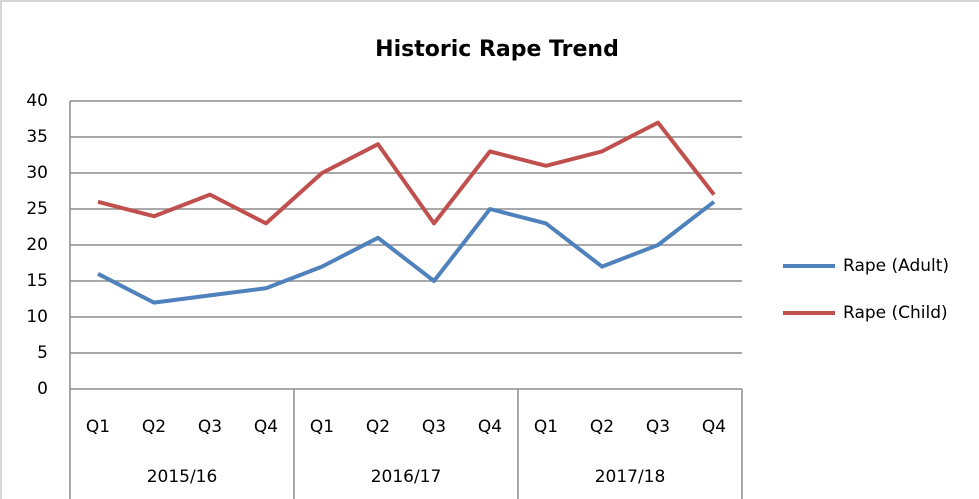 The image size is (979, 499). I want to click on chart-title: Historic Rape Trend, so click(497, 49).